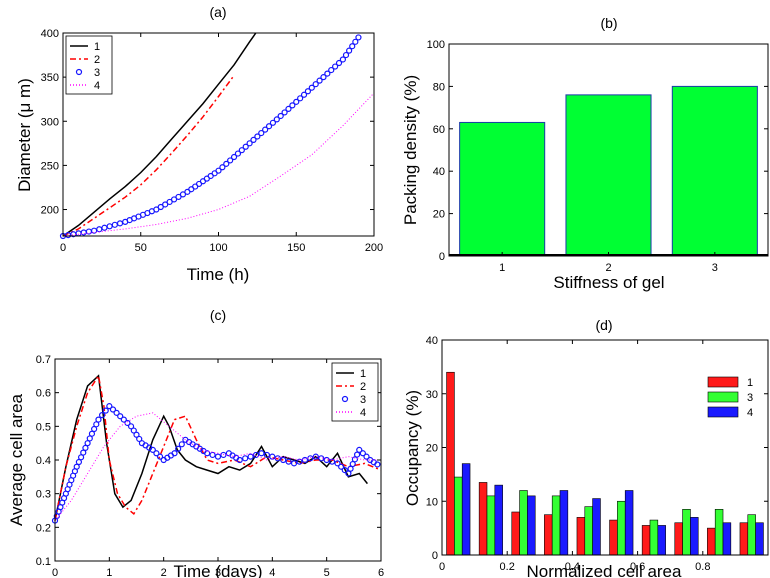 This screenshot has height=578, width=770. What do you see at coordinates (43, 360) in the screenshot?
I see `c-ytick-label: 0.7` at bounding box center [43, 360].